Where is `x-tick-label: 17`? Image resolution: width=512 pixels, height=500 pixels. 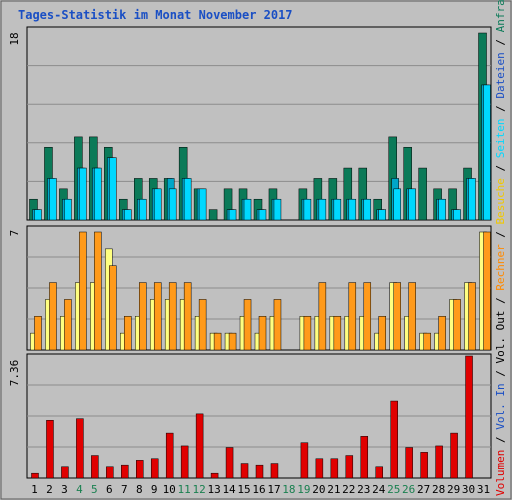
x-tick-label: 17 is located at coordinates (273, 489).